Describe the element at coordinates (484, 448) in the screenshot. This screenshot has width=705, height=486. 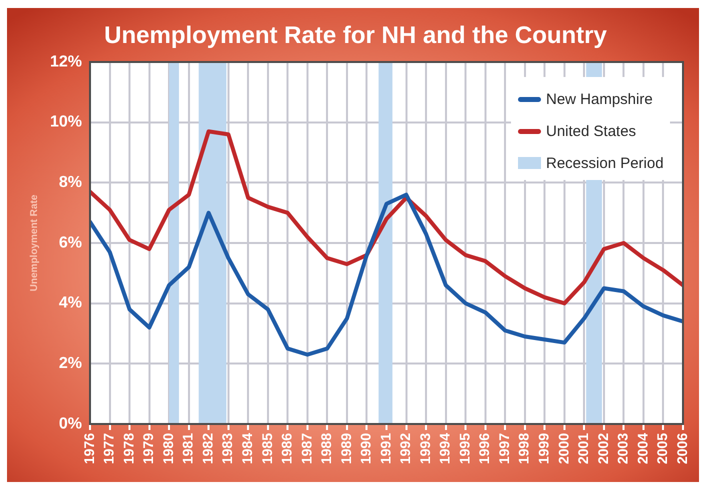
I see `x-tick-label: 1996` at that location.